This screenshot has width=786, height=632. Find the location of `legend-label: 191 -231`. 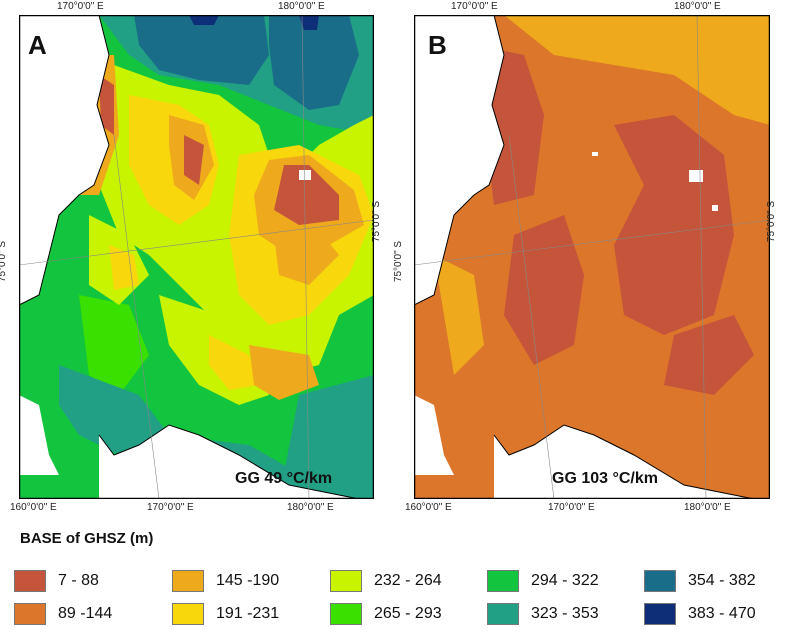

legend-label: 191 -231 is located at coordinates (248, 613).